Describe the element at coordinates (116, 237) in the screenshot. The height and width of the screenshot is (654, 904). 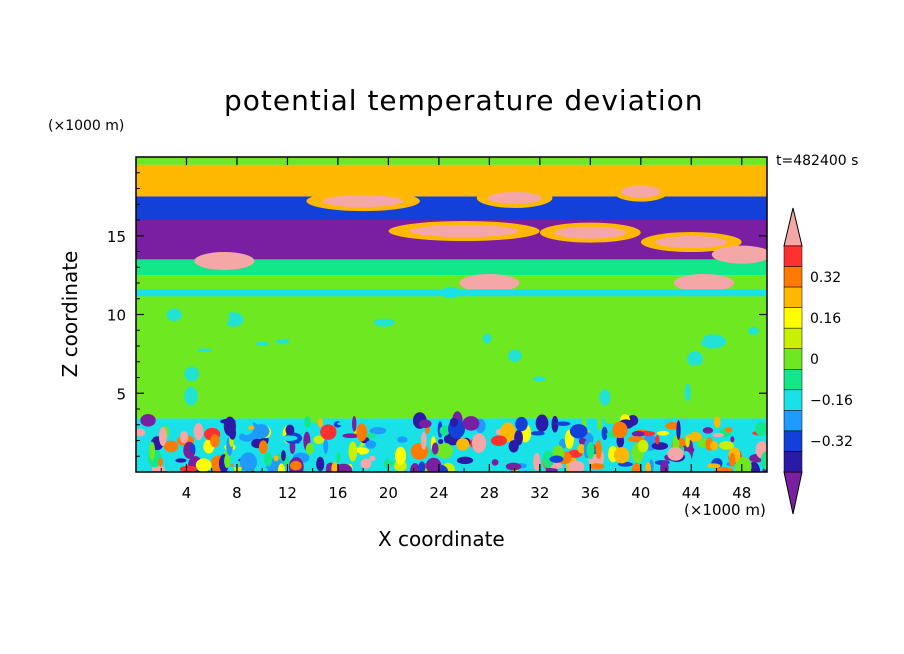
I see `y-tick-label: 15` at that location.